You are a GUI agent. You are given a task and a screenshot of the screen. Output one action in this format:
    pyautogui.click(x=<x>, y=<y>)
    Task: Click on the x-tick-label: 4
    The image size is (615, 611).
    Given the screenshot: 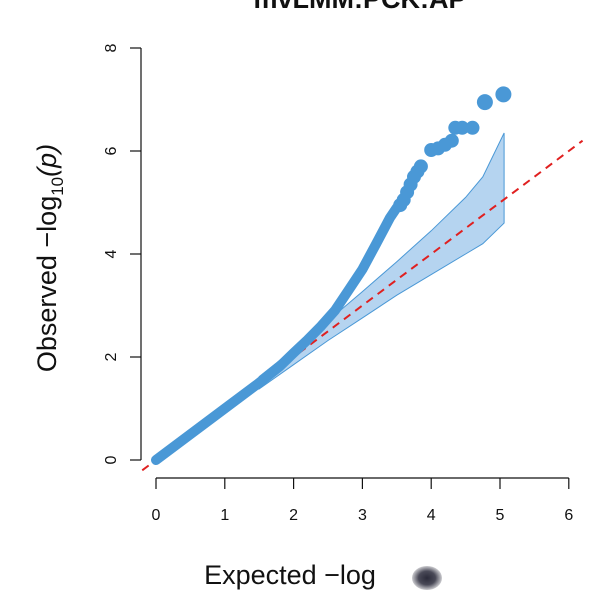 What is the action you would take?
    pyautogui.click(x=431, y=515)
    